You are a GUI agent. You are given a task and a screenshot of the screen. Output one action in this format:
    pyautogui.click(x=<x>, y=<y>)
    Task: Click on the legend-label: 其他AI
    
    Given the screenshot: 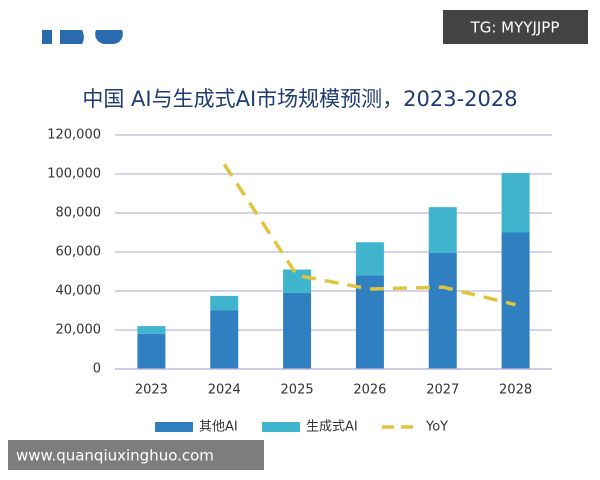 What is the action you would take?
    pyautogui.click(x=218, y=427)
    